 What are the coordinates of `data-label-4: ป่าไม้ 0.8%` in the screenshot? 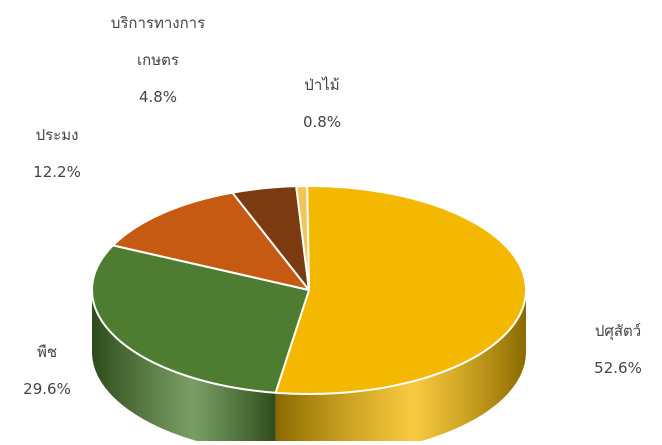 It's located at (322, 103).